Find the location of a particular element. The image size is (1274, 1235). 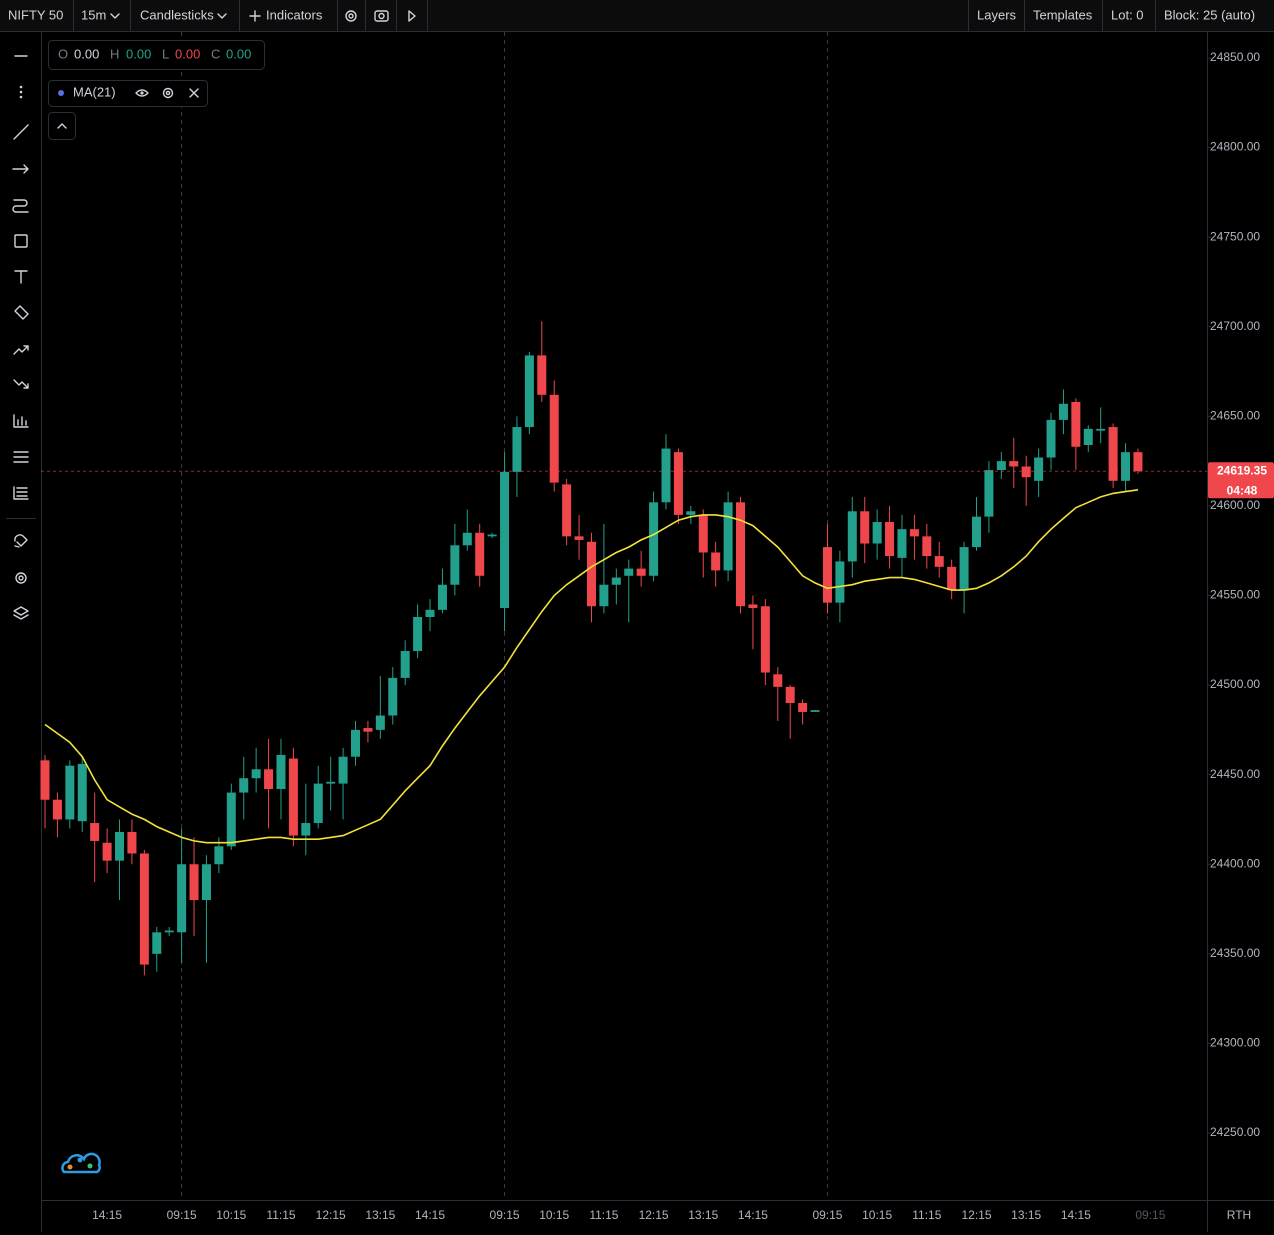

arrow-tool is located at coordinates (20, 169).